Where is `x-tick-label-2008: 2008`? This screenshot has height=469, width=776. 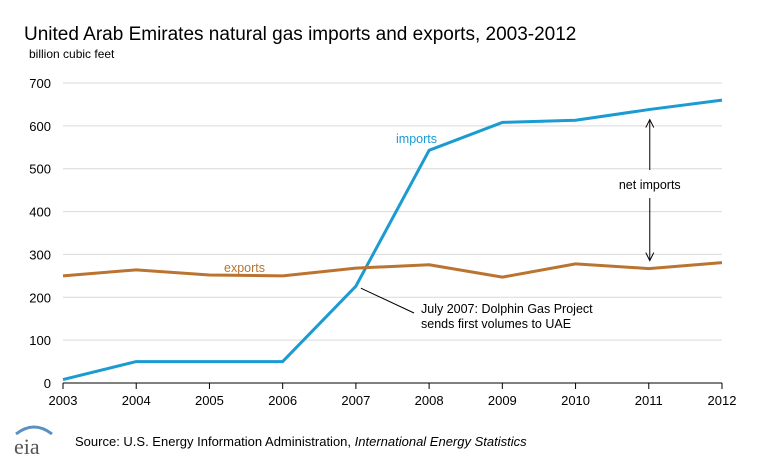
x-tick-label-2008: 2008 is located at coordinates (429, 400).